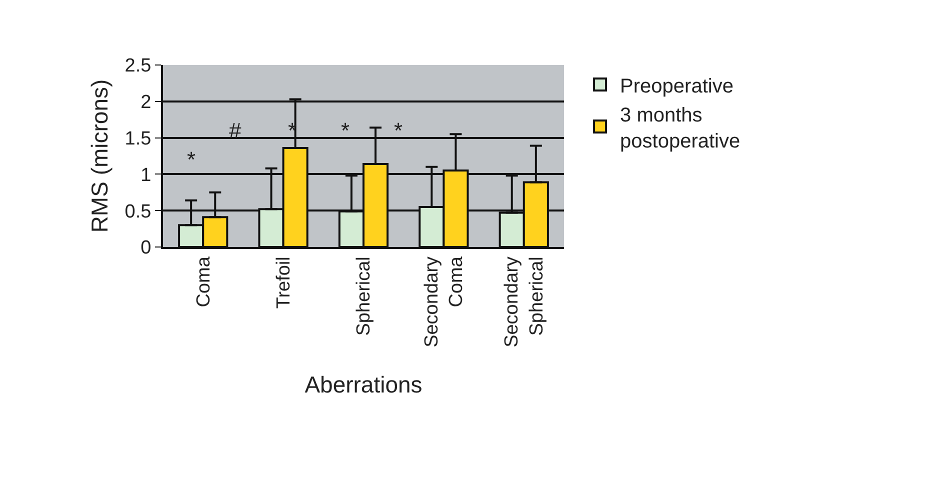  What do you see at coordinates (146, 175) in the screenshot?
I see `y-tick-label: 1` at bounding box center [146, 175].